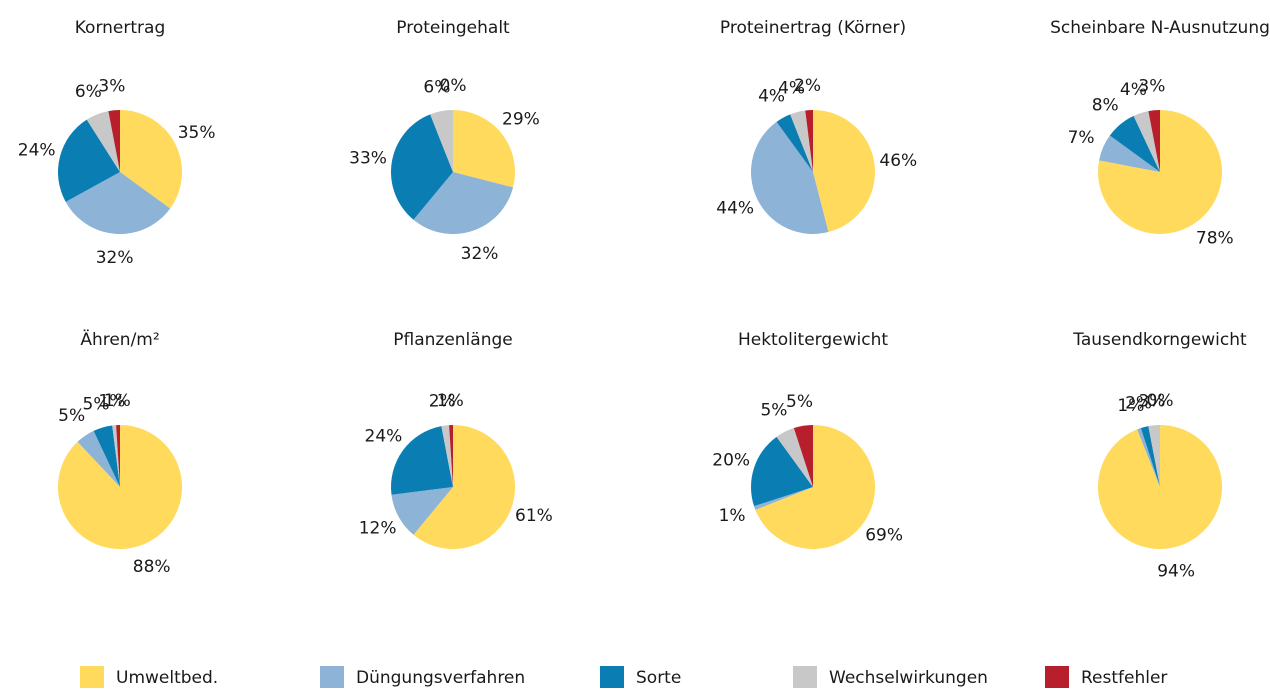  I want to click on legend-label: Sorte, so click(658, 678).